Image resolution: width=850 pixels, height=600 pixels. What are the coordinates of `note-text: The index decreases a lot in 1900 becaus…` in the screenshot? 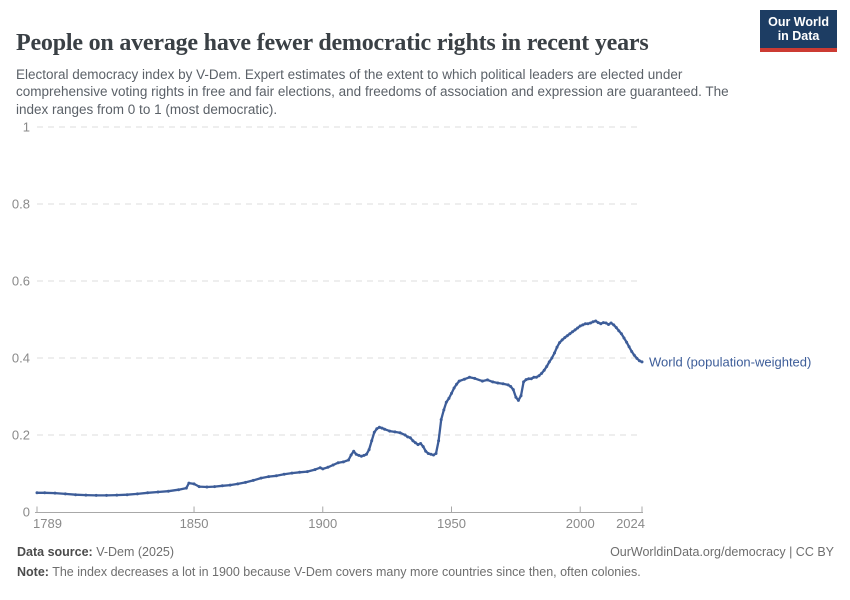 It's located at (344, 572).